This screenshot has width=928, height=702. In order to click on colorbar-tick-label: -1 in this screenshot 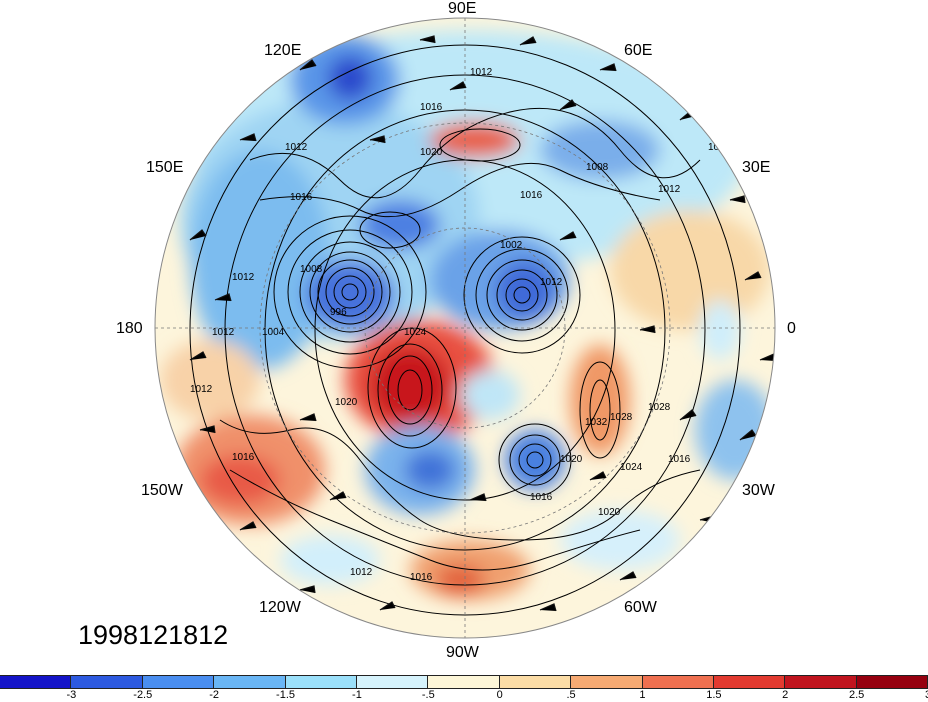, I will do `click(357, 695)`.